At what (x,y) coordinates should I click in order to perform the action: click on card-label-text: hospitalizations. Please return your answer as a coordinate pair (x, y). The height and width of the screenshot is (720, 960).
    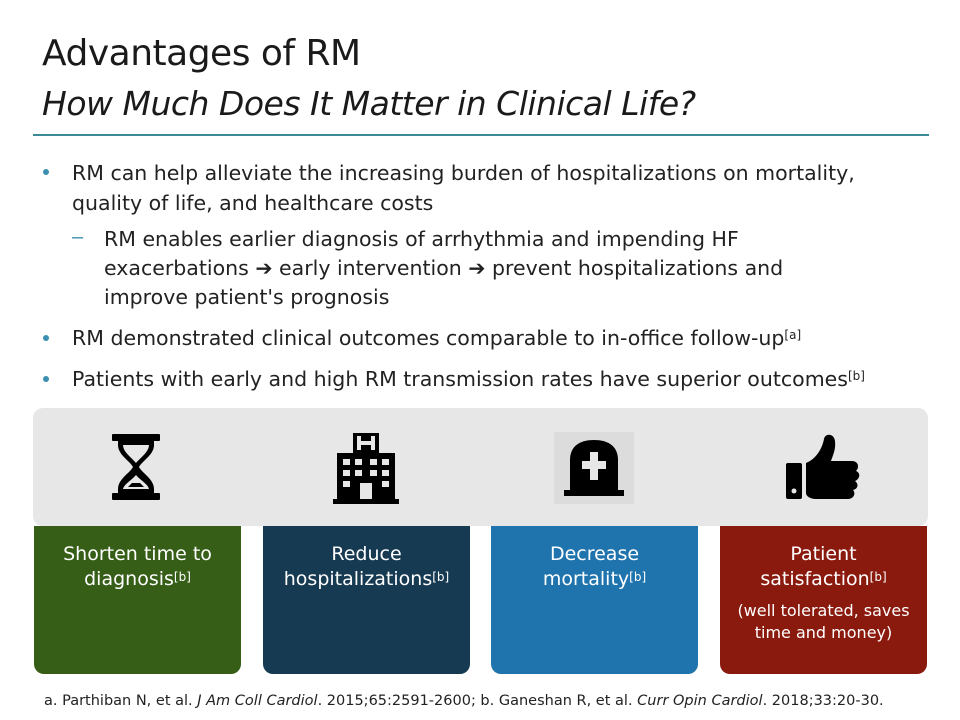
    Looking at the image, I should click on (358, 579).